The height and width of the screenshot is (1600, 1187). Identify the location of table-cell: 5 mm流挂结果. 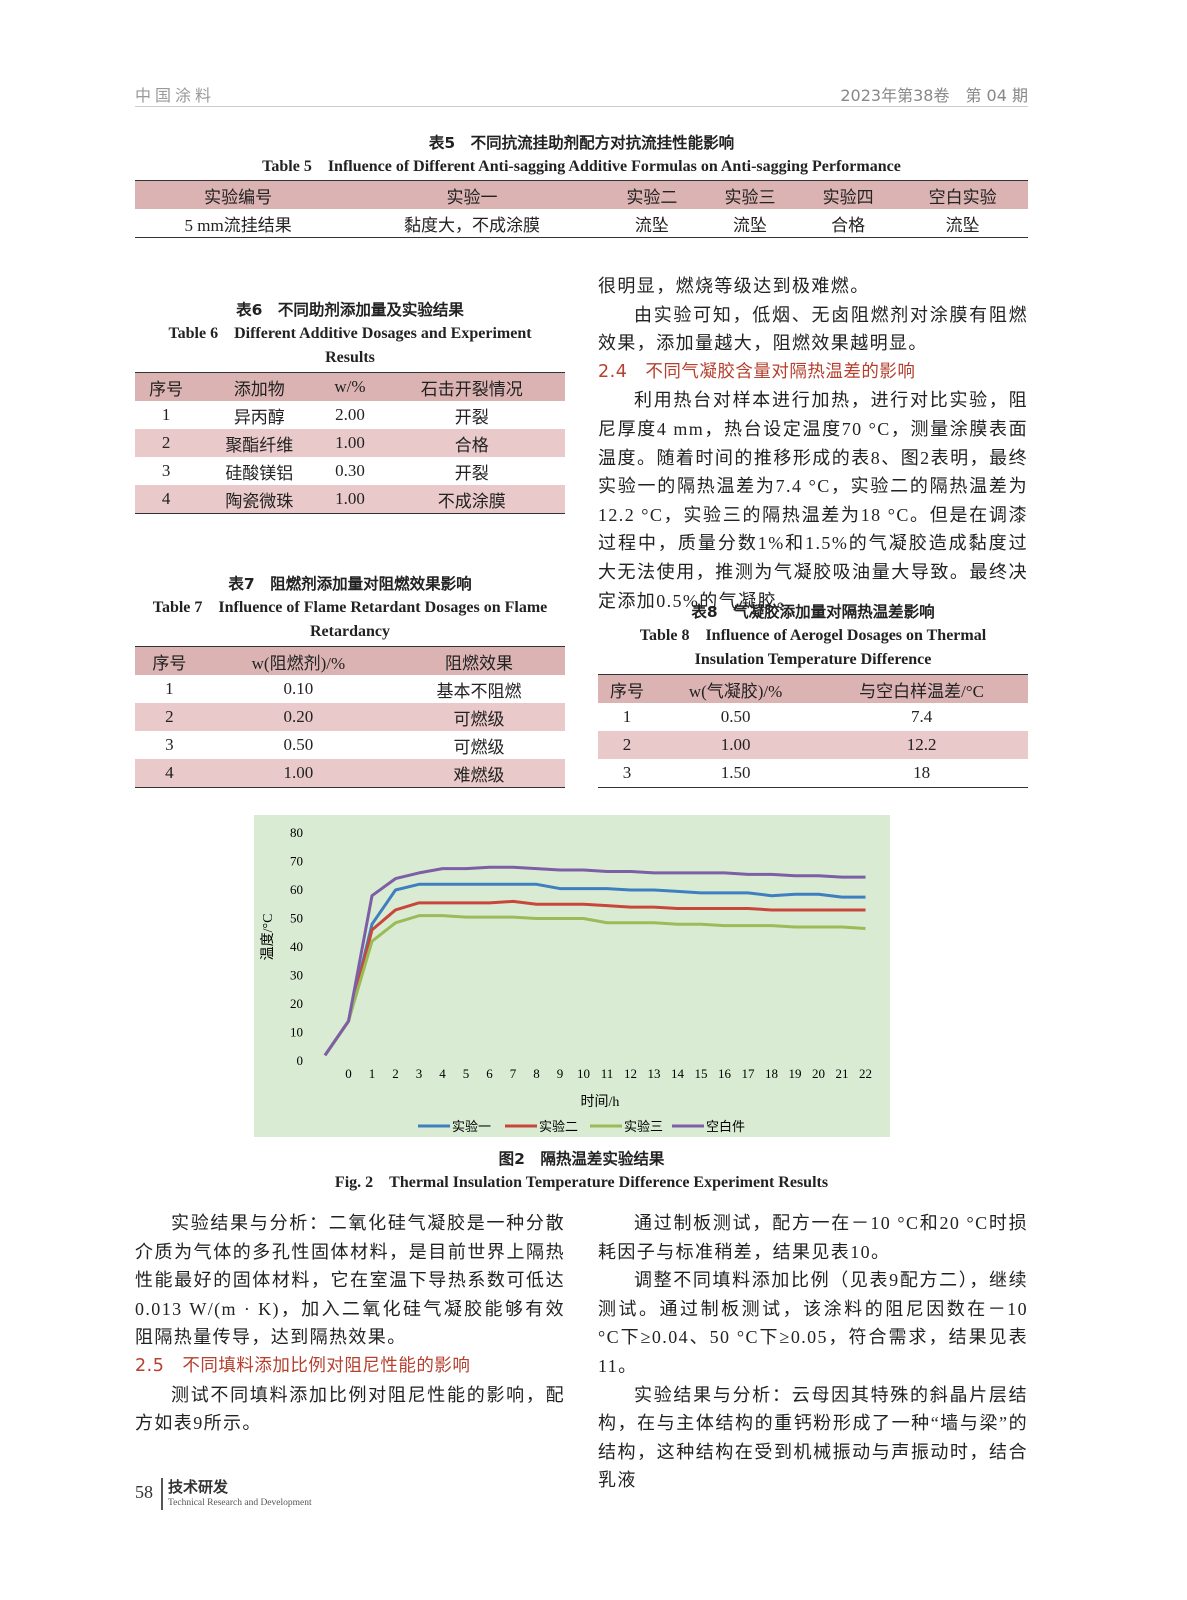
(238, 225).